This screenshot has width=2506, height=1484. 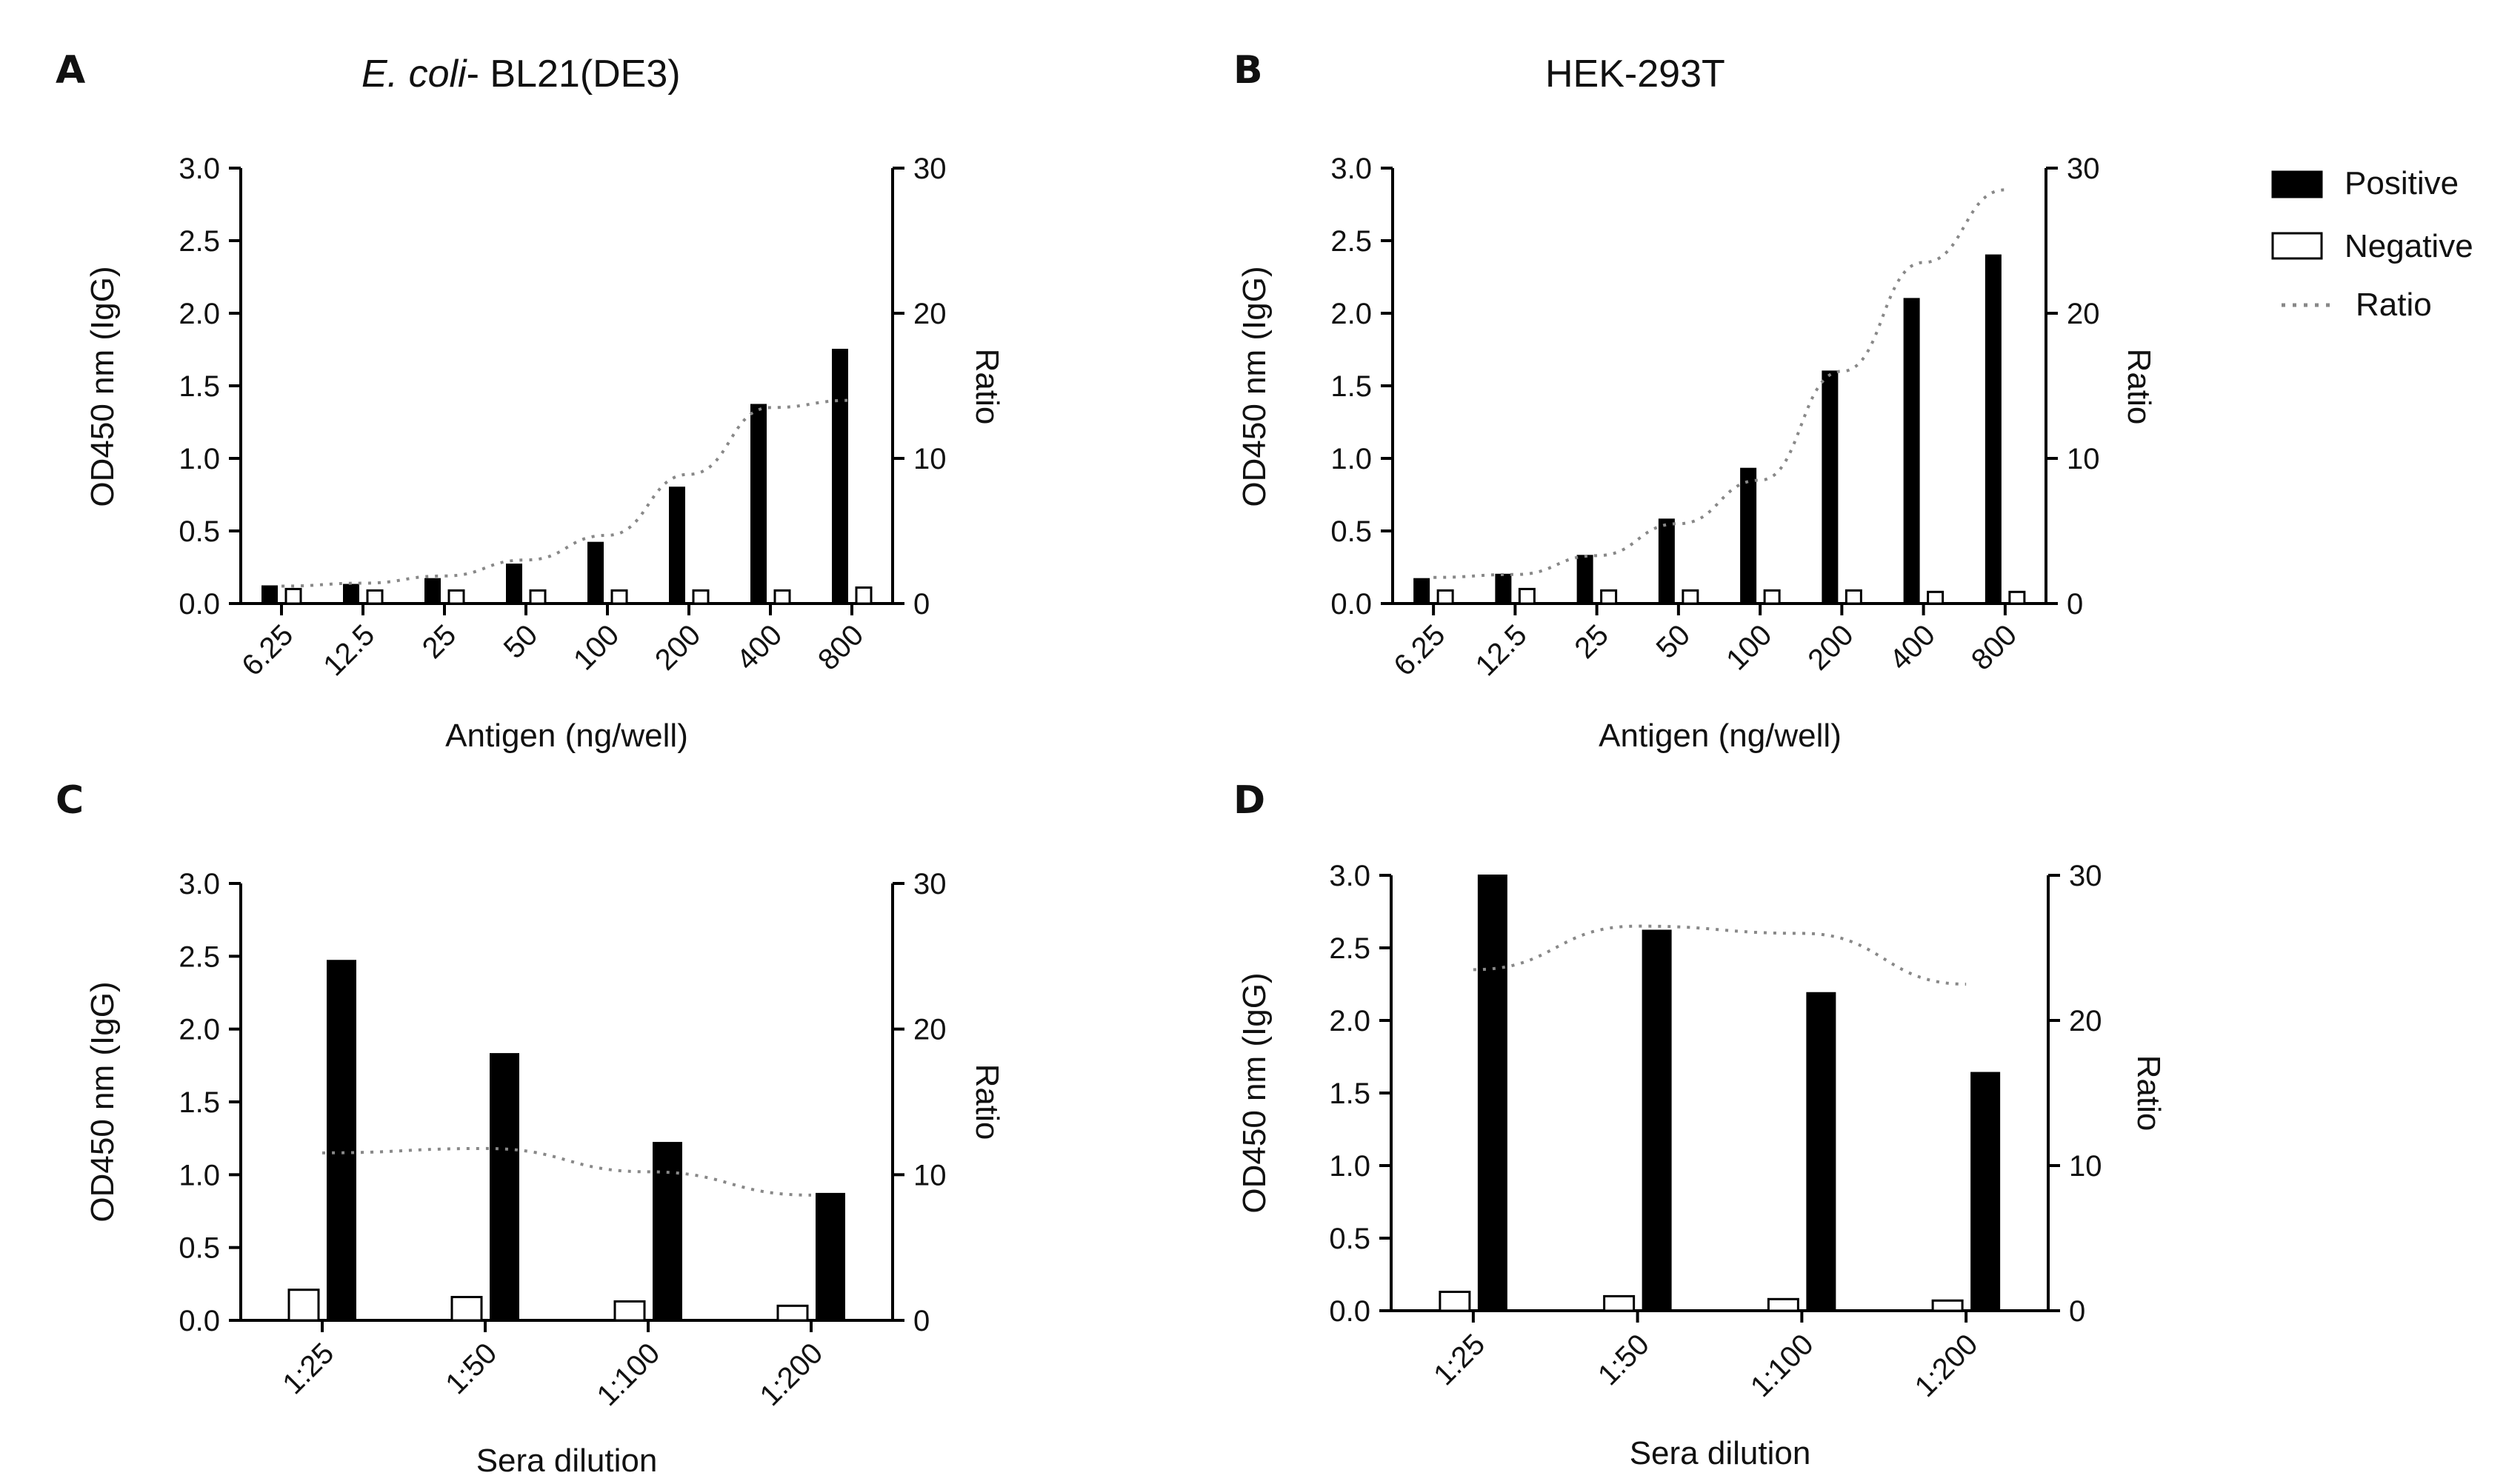 I want to click on x-axis-title: Sera dilution, so click(x=1720, y=1453).